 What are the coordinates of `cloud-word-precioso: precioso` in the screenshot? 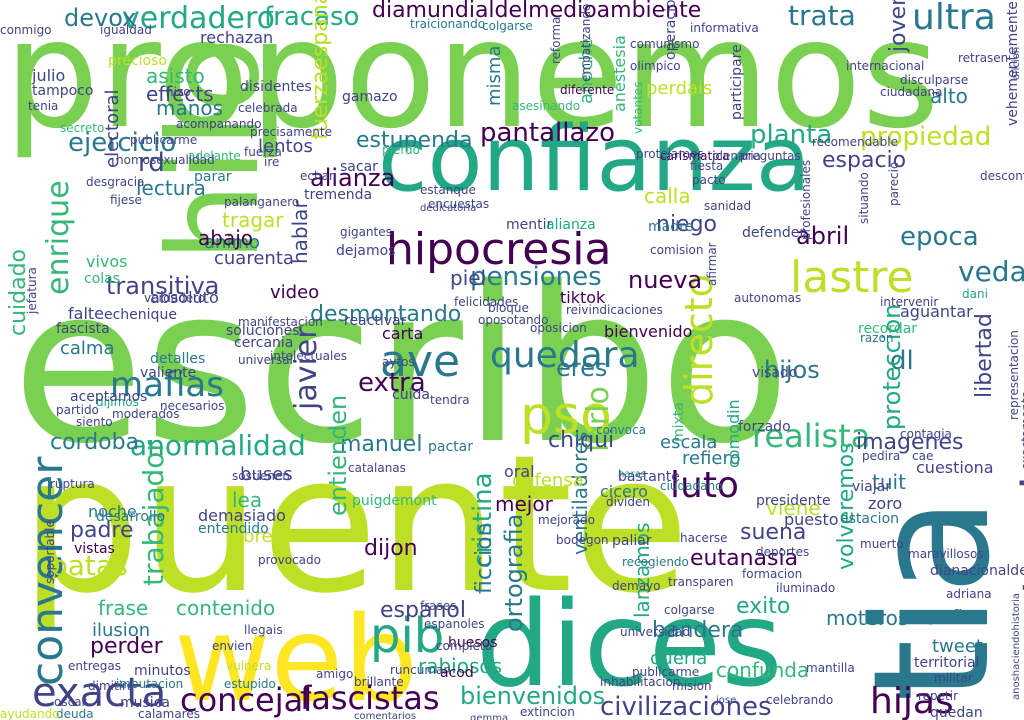 It's located at (137, 61).